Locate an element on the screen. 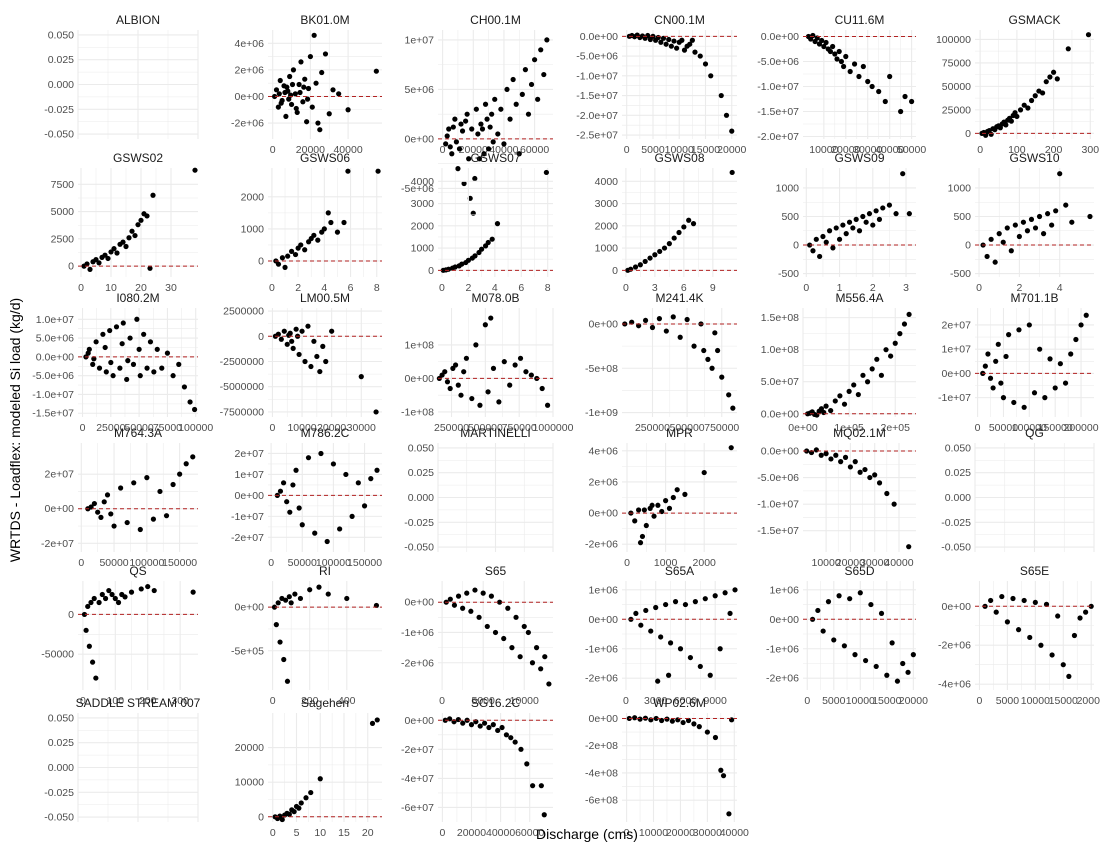 This screenshot has width=1100, height=850. y-tick-label: 20000 is located at coordinates (249, 748).